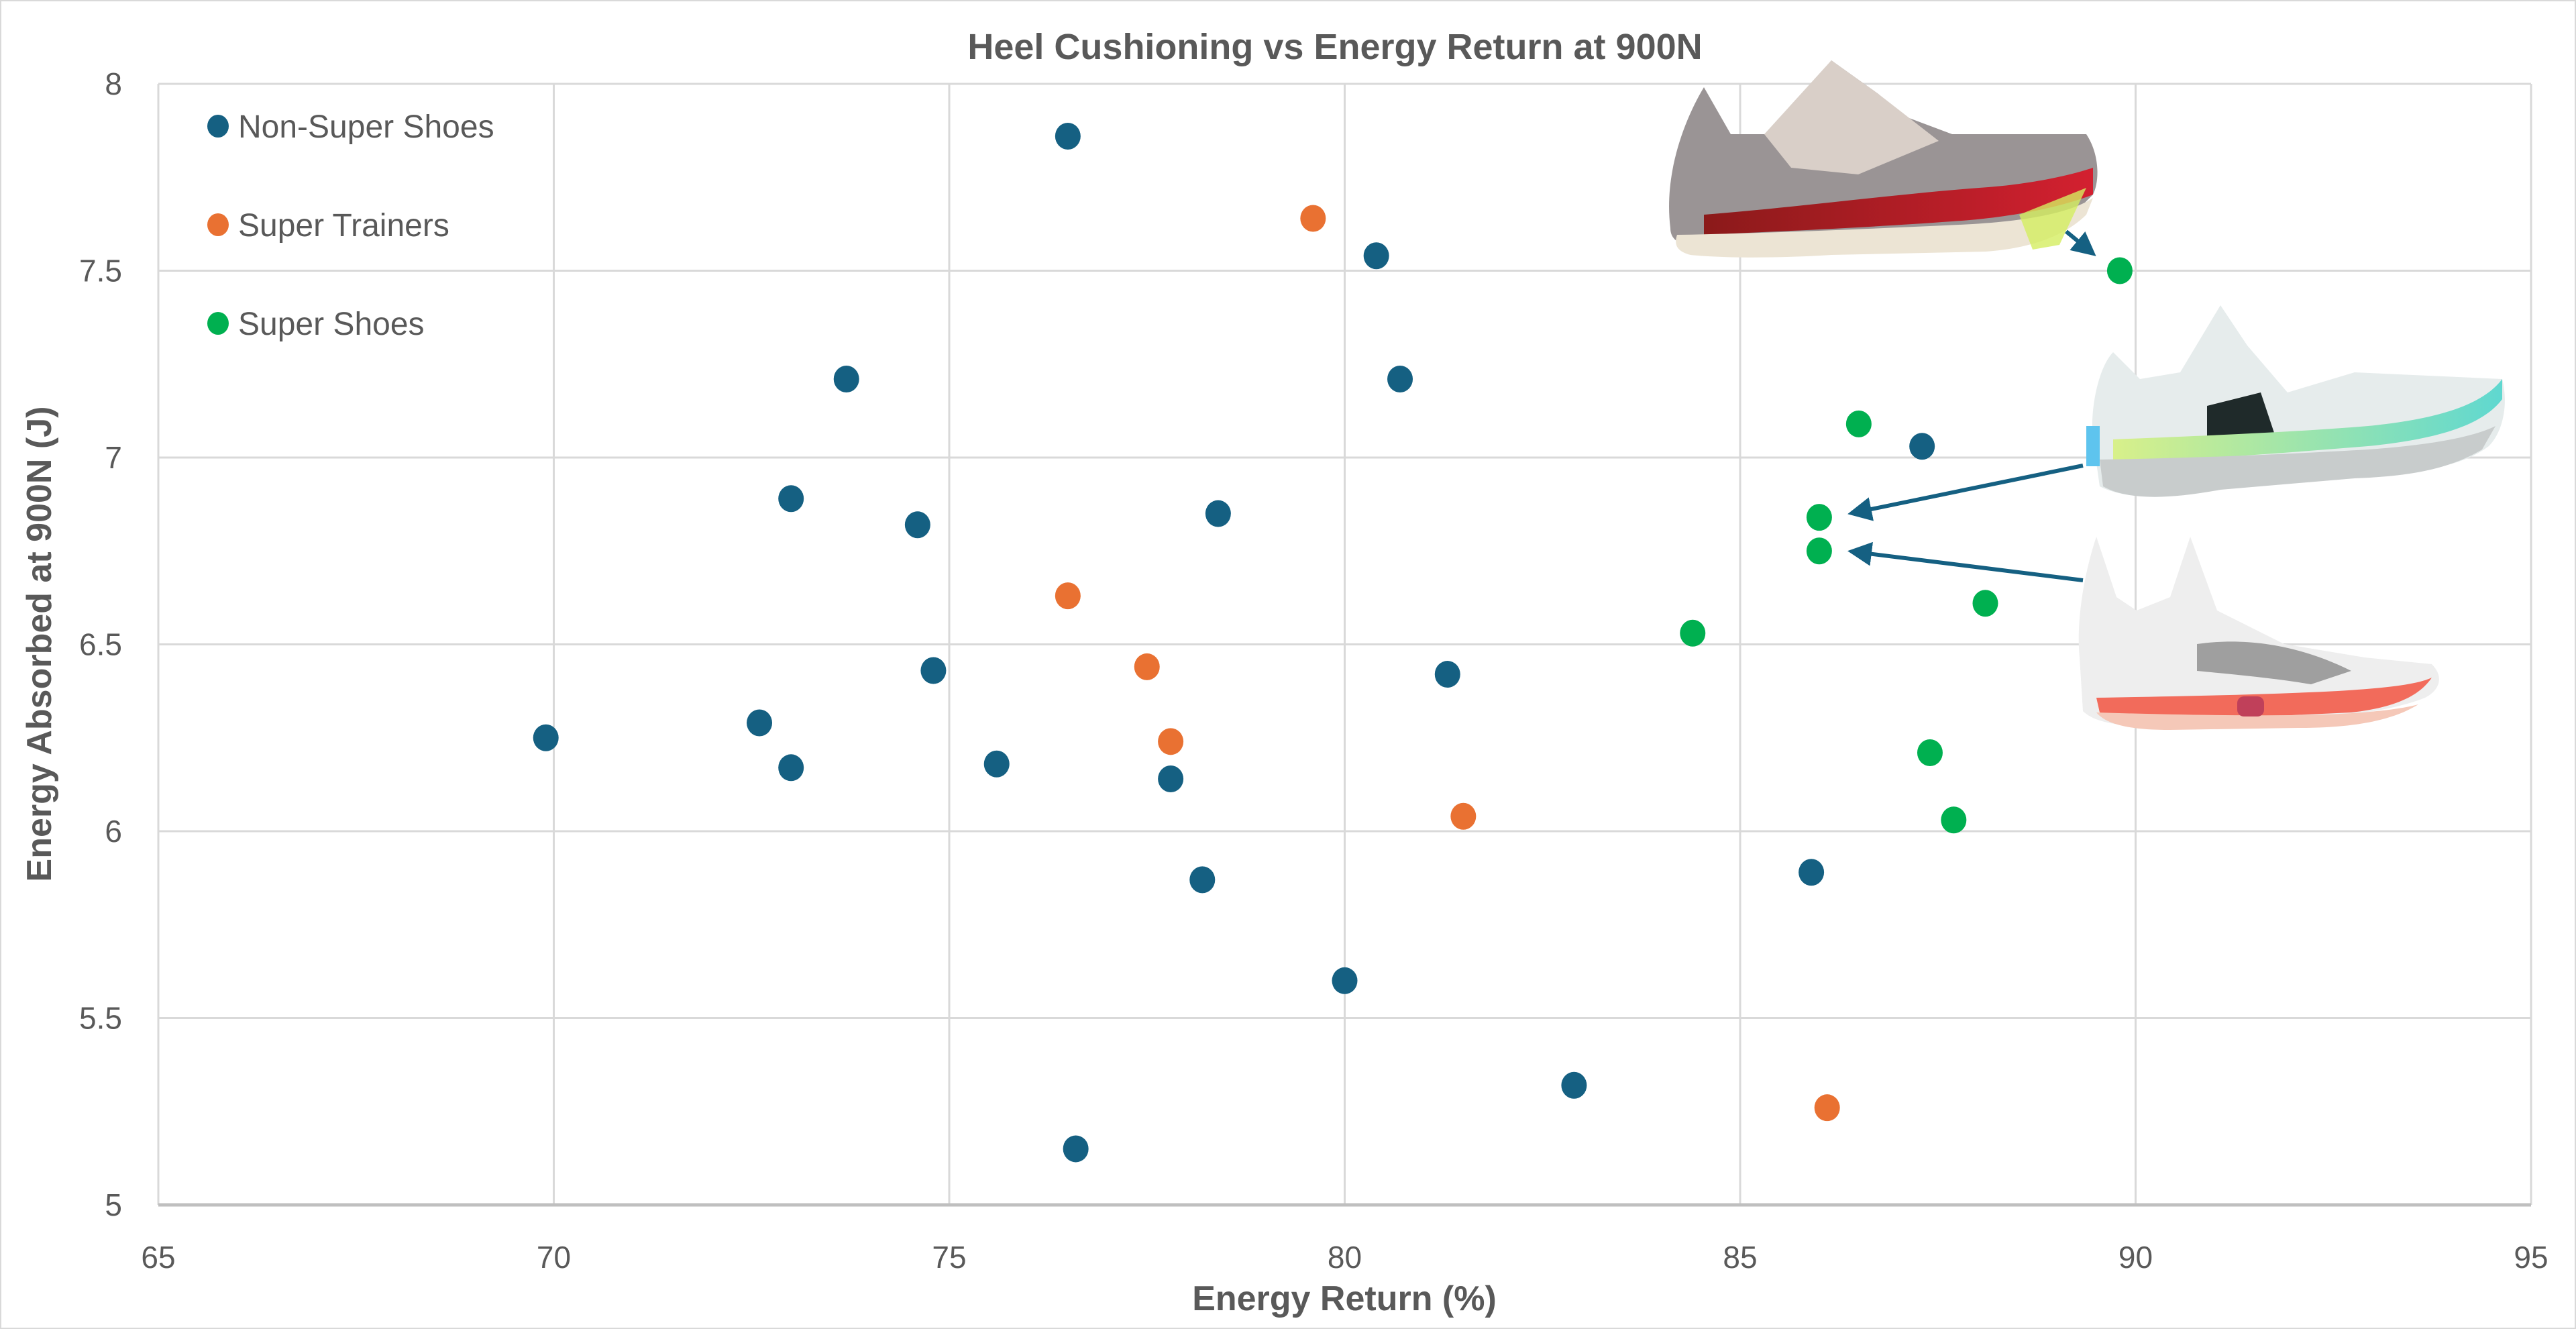 This screenshot has height=1329, width=2576. I want to click on x-tick-label: 90, so click(2135, 1257).